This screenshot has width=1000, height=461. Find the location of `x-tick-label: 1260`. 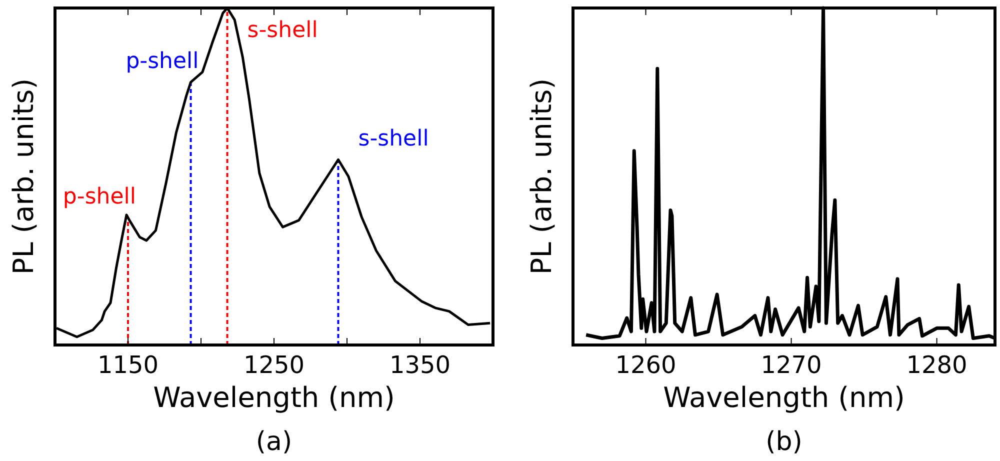

x-tick-label: 1260 is located at coordinates (645, 365).